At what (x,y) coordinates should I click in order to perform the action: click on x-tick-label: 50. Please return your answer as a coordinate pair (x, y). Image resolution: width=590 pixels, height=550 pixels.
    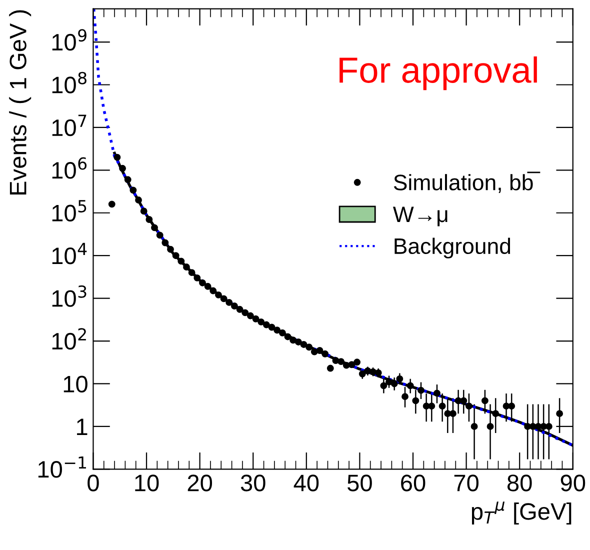
    Looking at the image, I should click on (360, 483).